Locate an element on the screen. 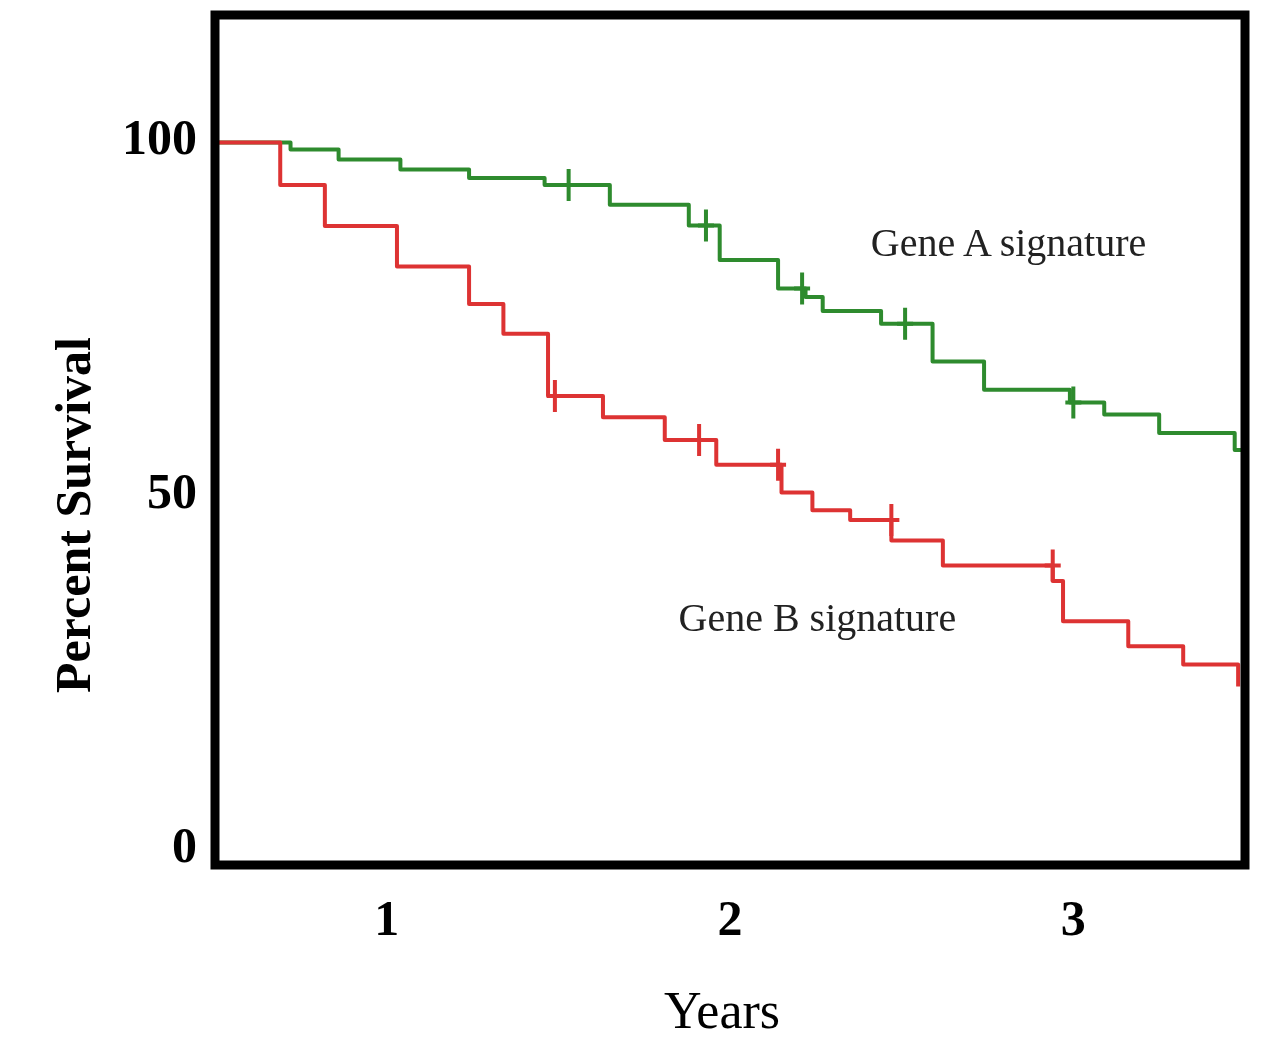  y-axis-title: Percent Survival is located at coordinates (73, 514).